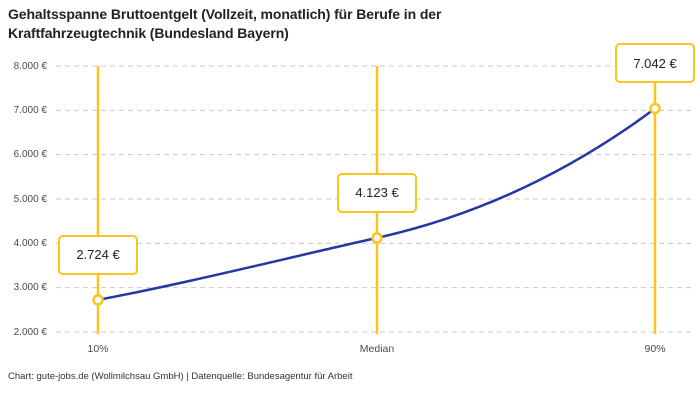 The image size is (700, 400). What do you see at coordinates (30, 243) in the screenshot?
I see `y-axis-tick-label: 4.000 €` at bounding box center [30, 243].